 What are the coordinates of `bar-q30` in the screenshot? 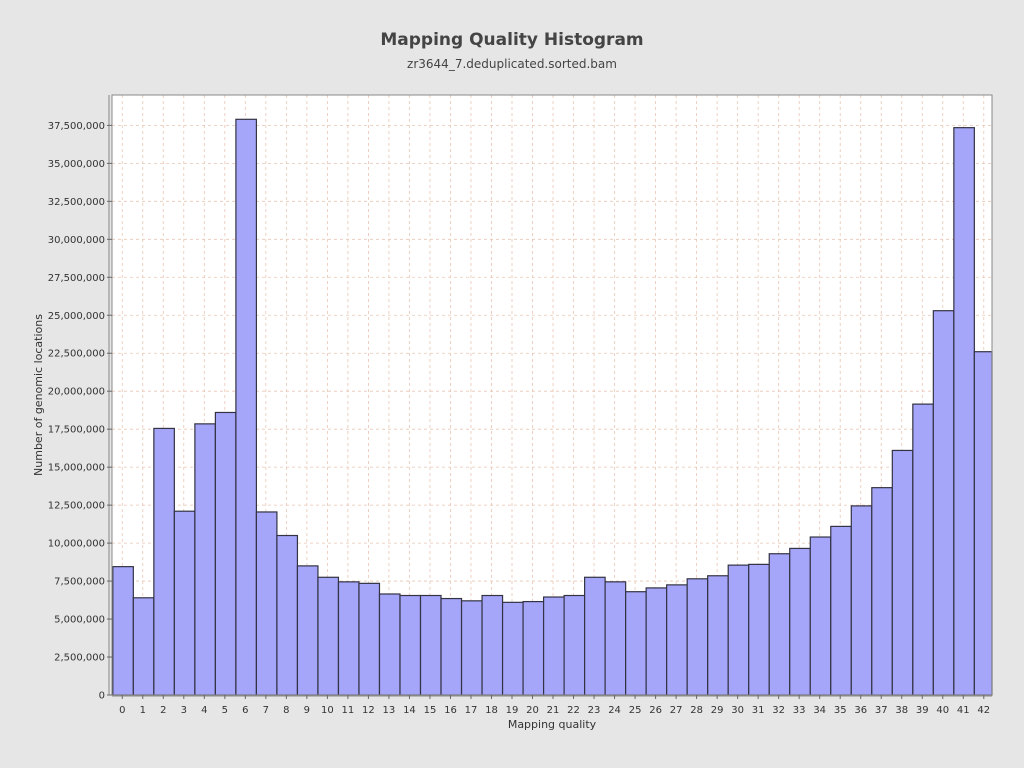 It's located at (738, 630).